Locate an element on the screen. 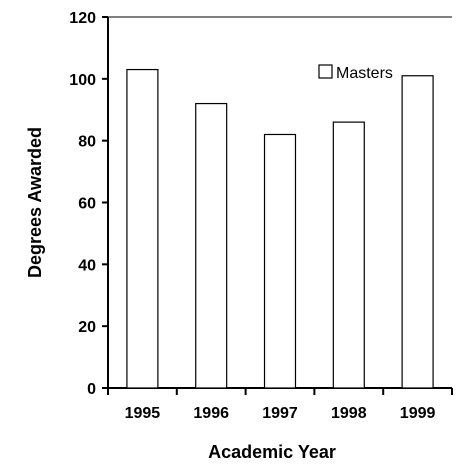  x-tick-label: 1996 is located at coordinates (211, 413).